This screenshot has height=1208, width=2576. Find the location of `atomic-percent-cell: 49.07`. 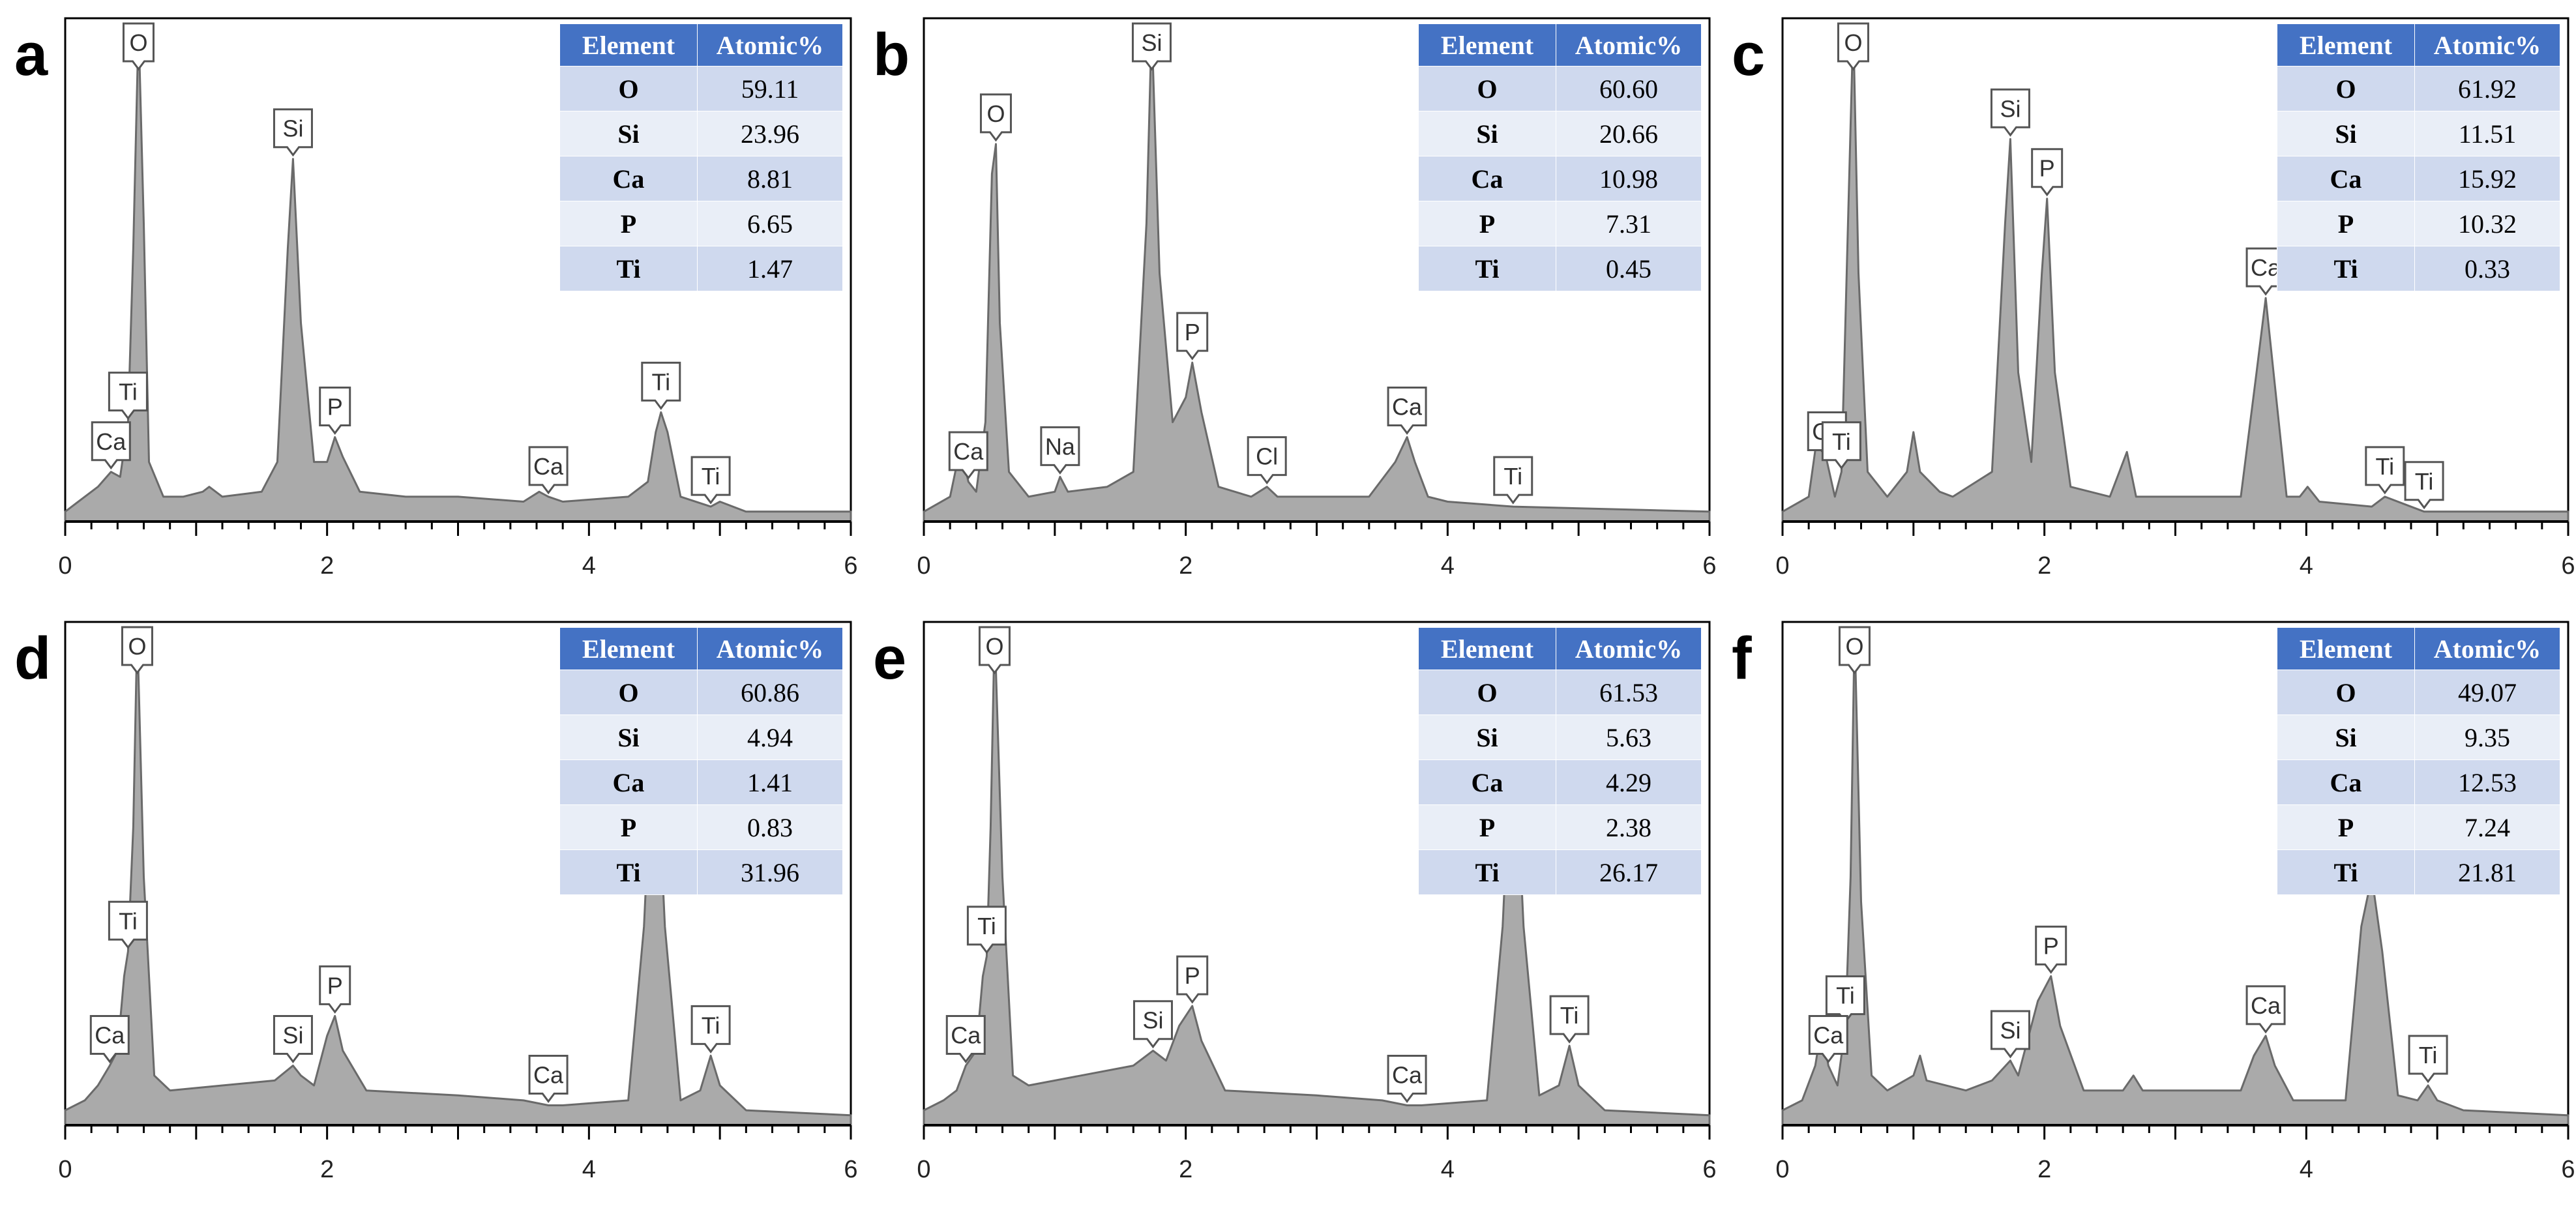

atomic-percent-cell: 49.07 is located at coordinates (2487, 692).